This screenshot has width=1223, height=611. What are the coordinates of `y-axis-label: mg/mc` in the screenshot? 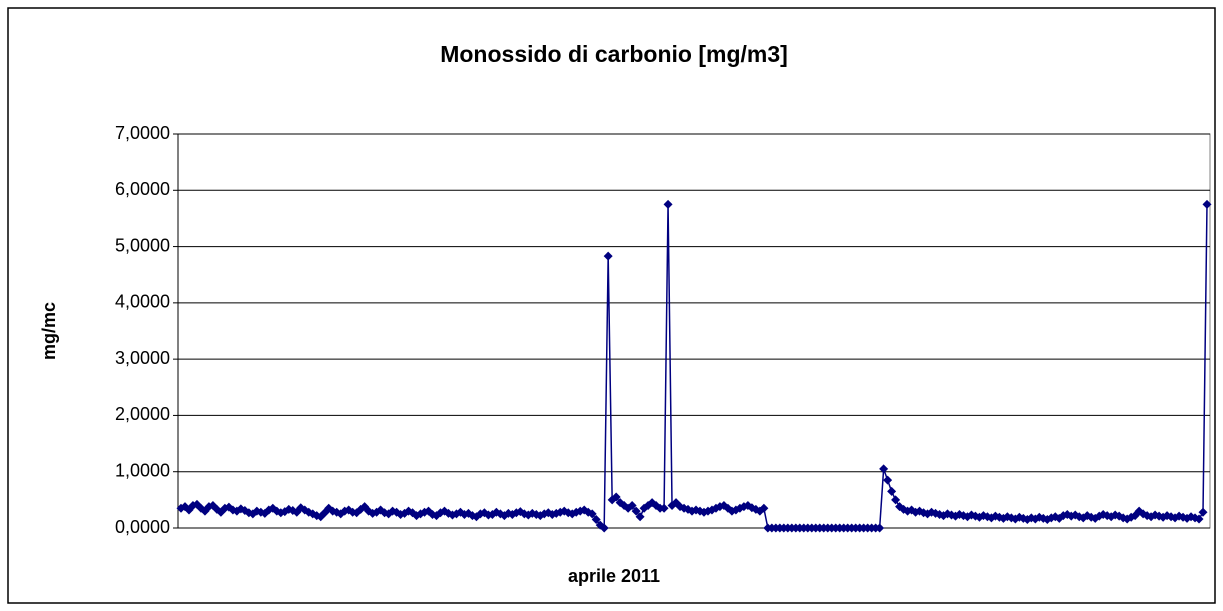 It's located at (49, 331).